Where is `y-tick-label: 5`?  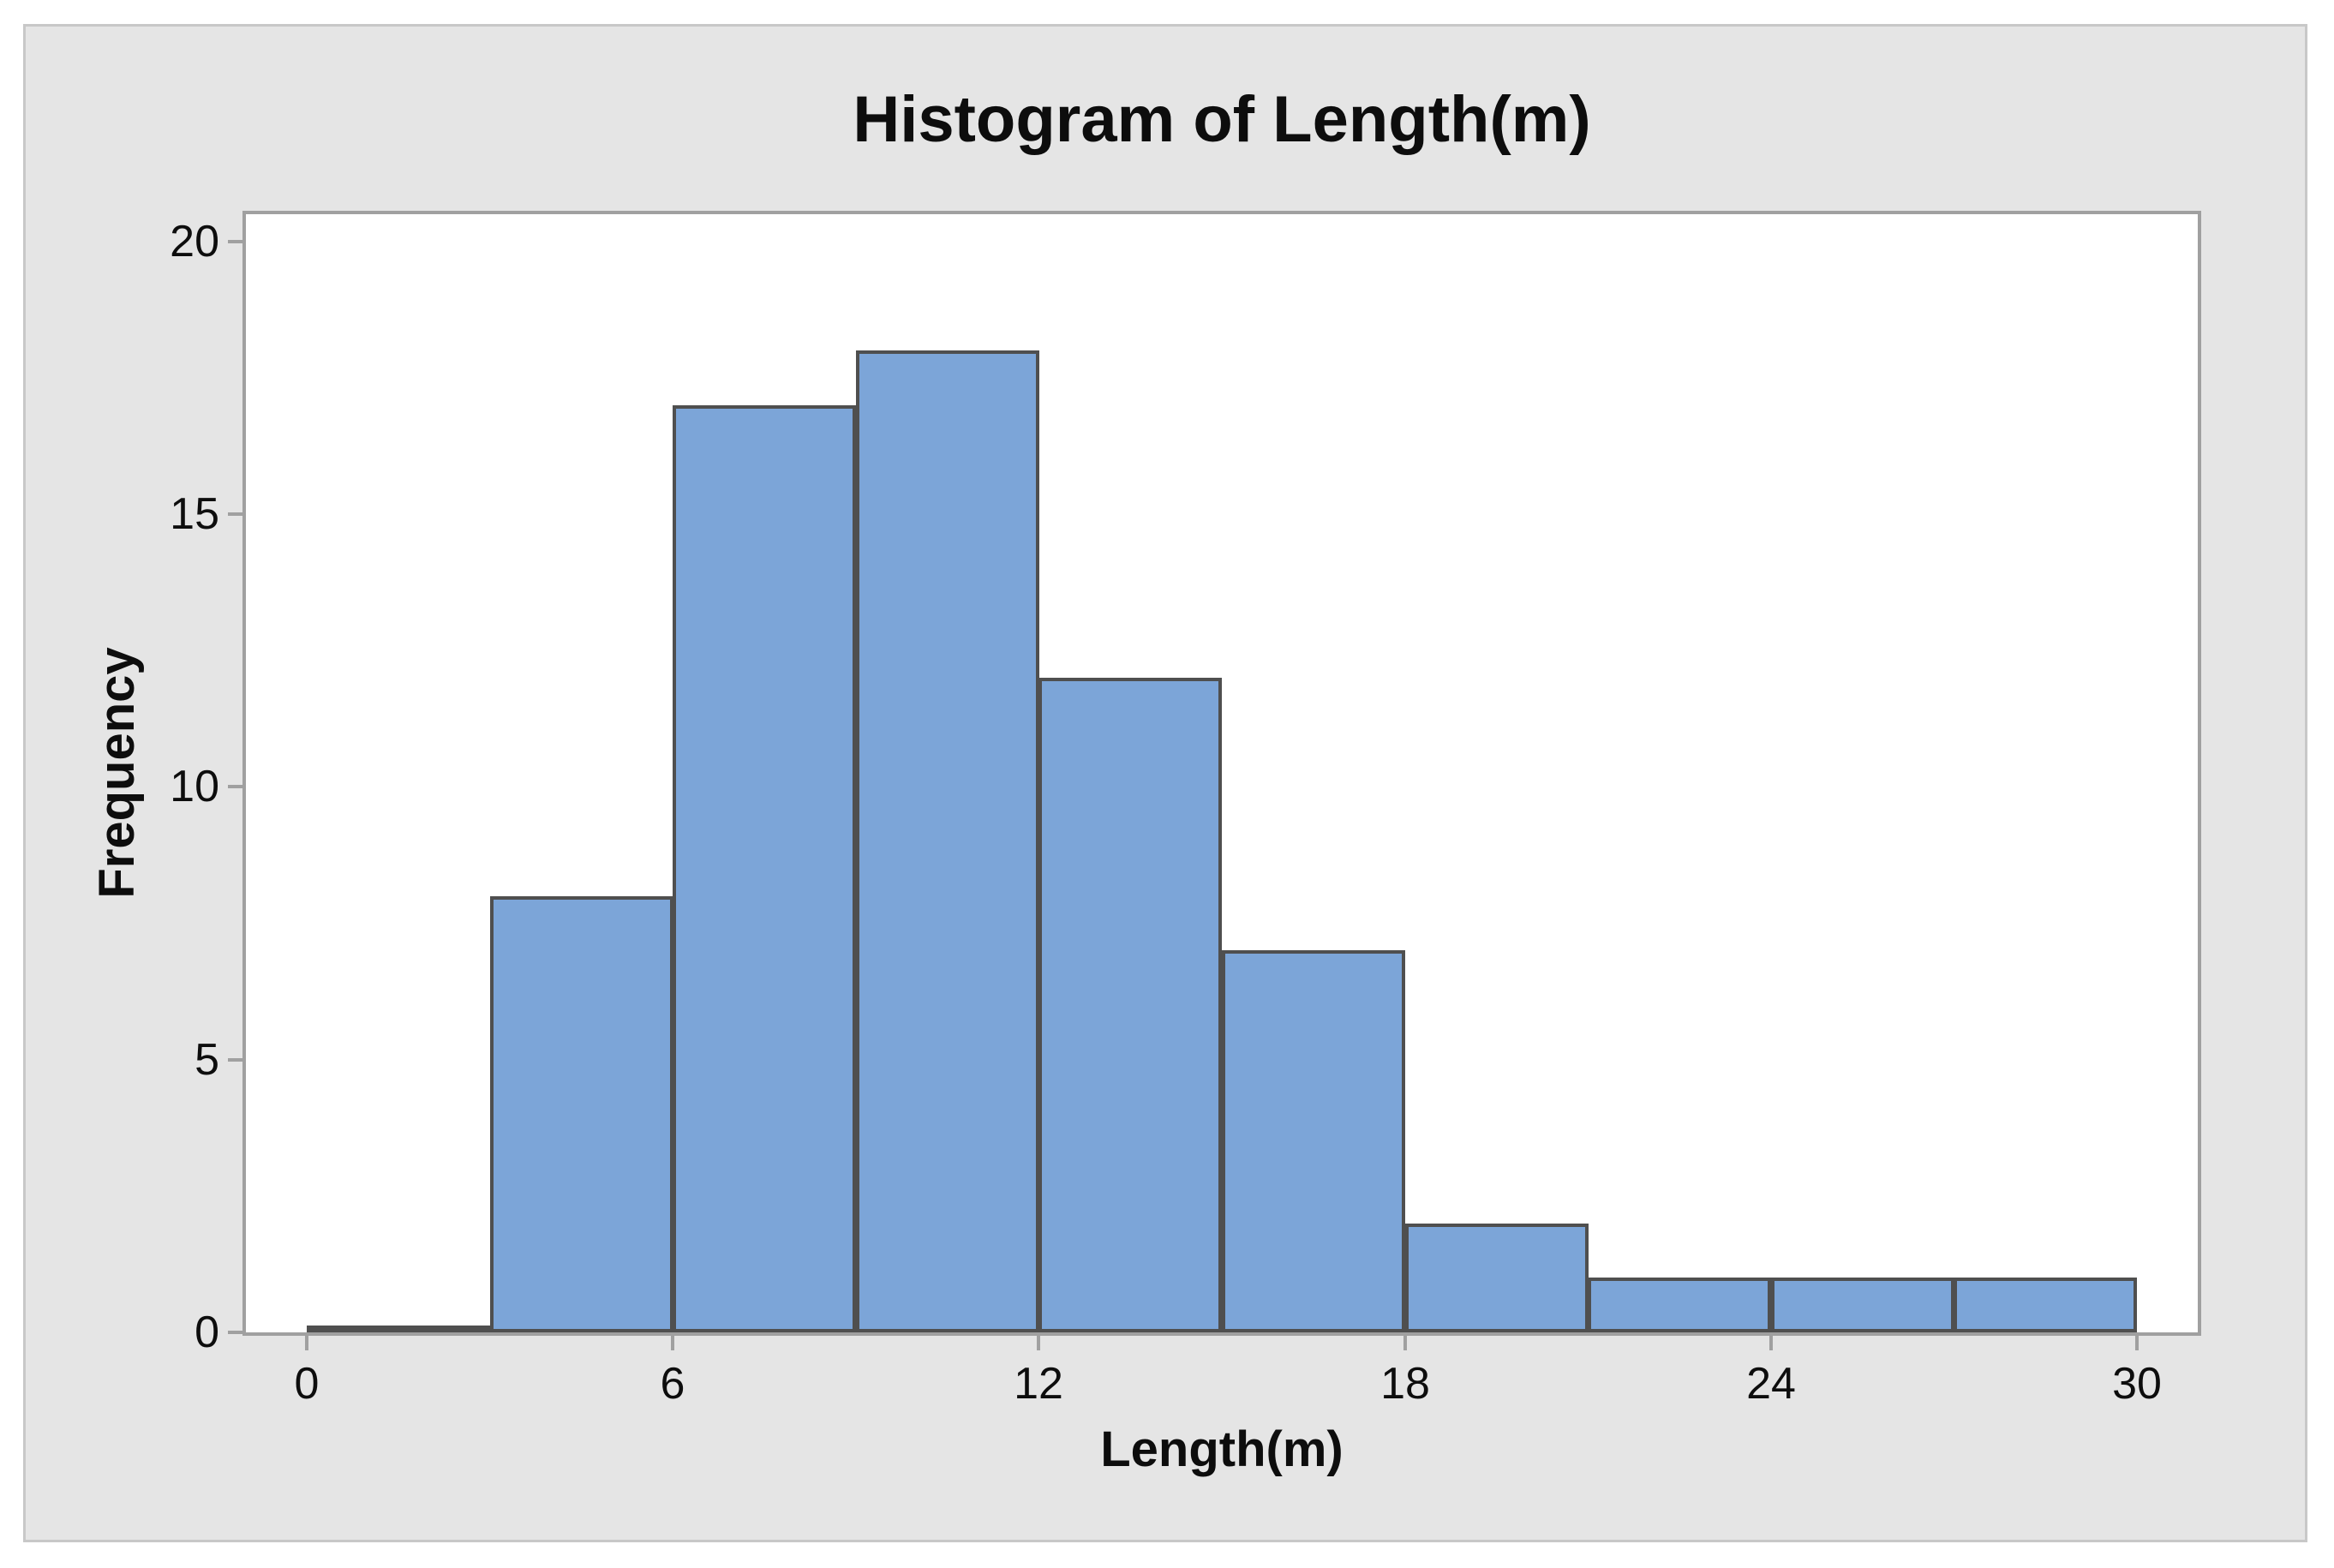
y-tick-label: 5 is located at coordinates (206, 1060).